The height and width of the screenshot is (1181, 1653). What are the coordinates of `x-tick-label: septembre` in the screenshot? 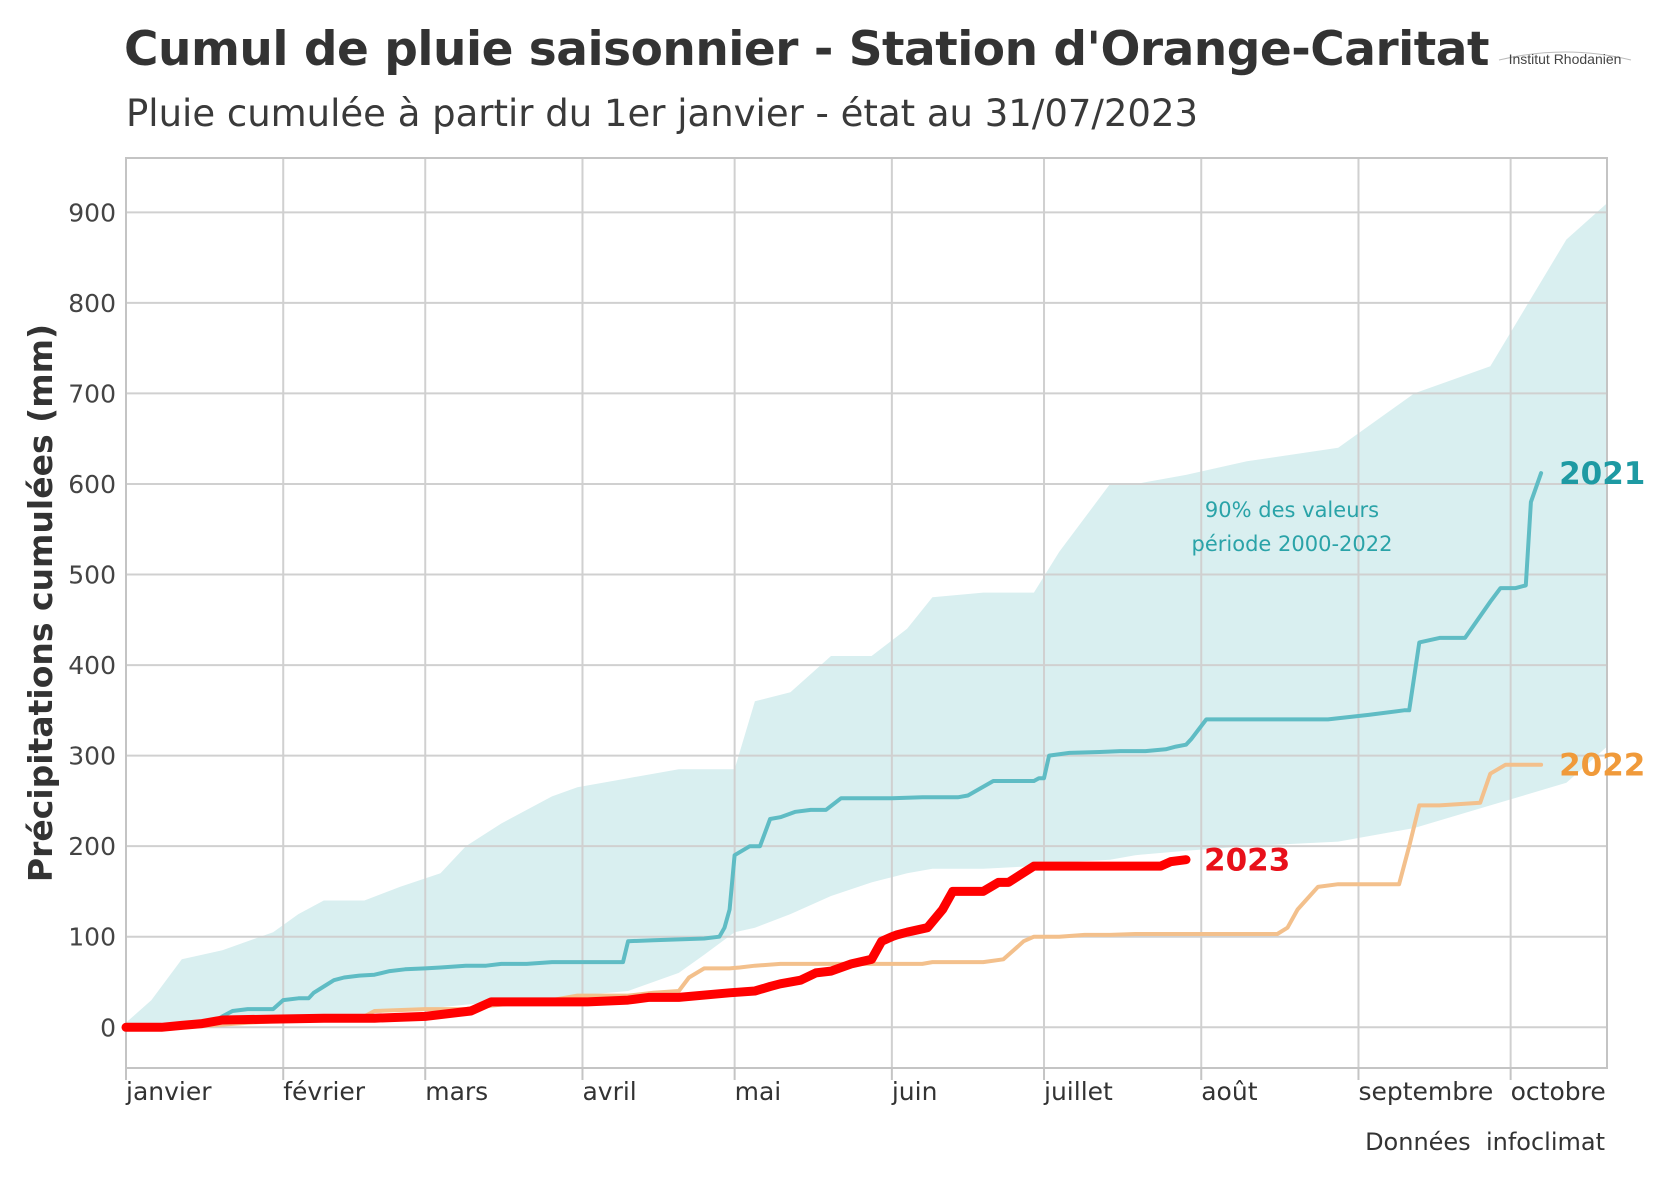 It's located at (1425, 1091).